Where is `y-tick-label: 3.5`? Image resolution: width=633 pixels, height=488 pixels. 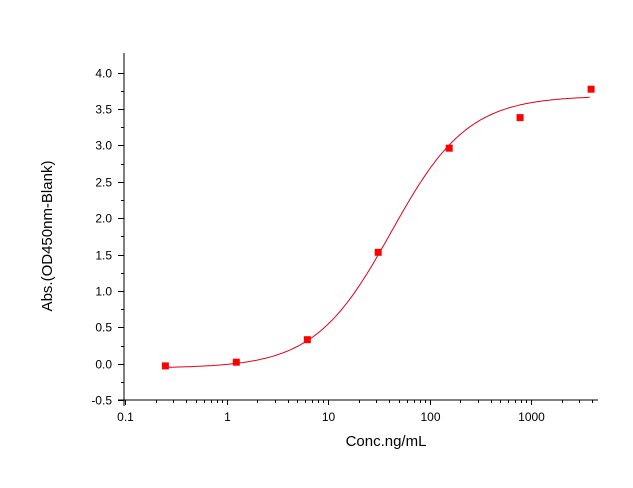
y-tick-label: 3.5 is located at coordinates (103, 110).